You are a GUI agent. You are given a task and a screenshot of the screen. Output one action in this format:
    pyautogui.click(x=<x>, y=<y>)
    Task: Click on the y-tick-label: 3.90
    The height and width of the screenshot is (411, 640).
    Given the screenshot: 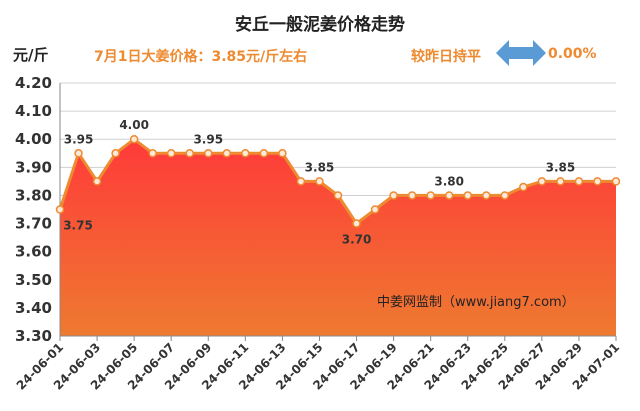 What is the action you would take?
    pyautogui.click(x=33, y=167)
    